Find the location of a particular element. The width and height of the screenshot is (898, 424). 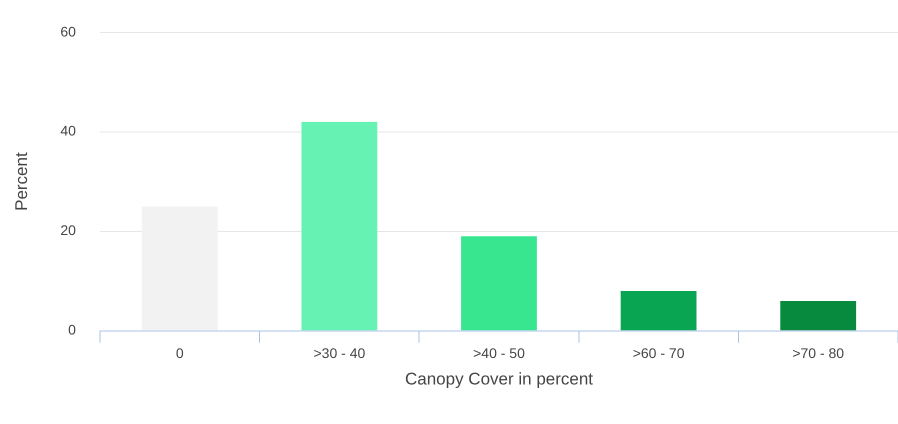

x-axis-title: Canopy Cover in percent is located at coordinates (499, 378).